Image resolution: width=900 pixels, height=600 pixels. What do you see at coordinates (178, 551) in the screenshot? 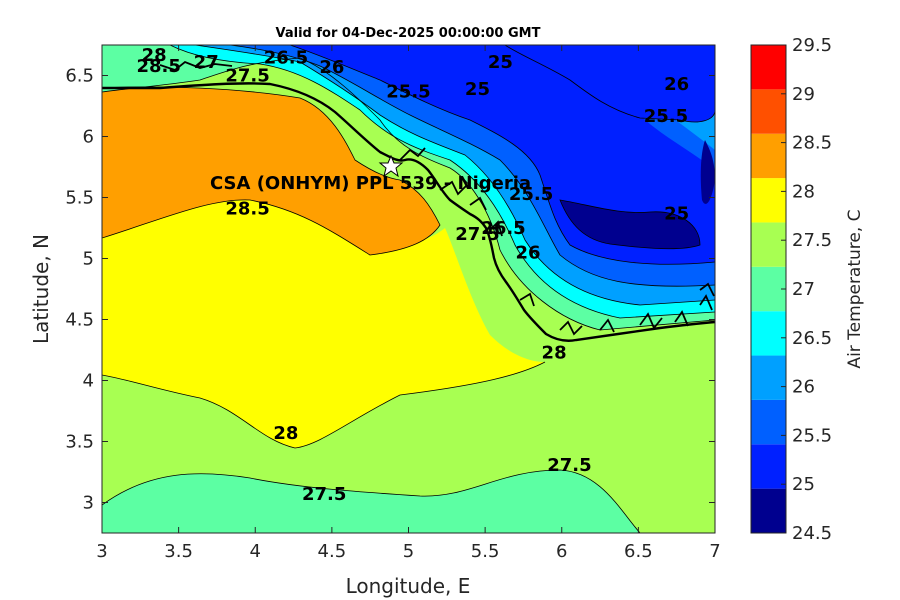
I see `x-tick-label: 3.5` at bounding box center [178, 551].